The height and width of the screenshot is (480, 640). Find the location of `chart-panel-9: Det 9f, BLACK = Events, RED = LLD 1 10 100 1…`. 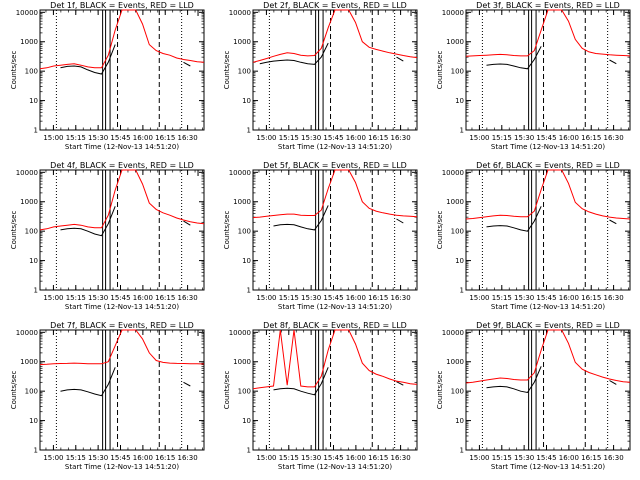

chart-panel-9: Det 9f, BLACK = Events, RED = LLD 1 10 100 1… is located at coordinates (533, 396).